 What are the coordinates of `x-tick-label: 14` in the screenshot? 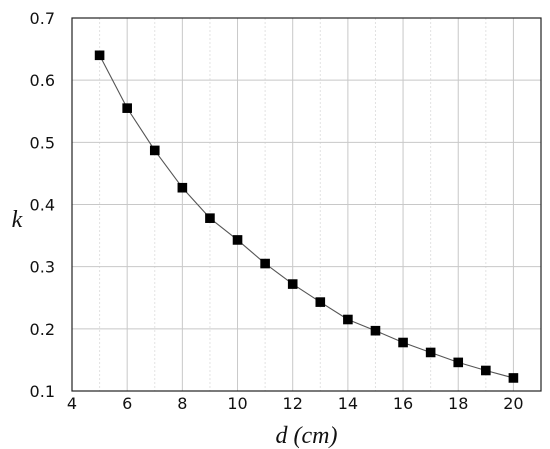 It's located at (348, 403).